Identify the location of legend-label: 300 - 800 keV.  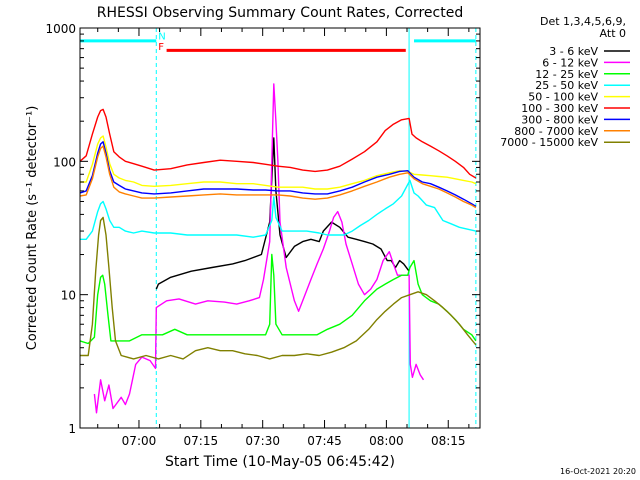
(559, 119).